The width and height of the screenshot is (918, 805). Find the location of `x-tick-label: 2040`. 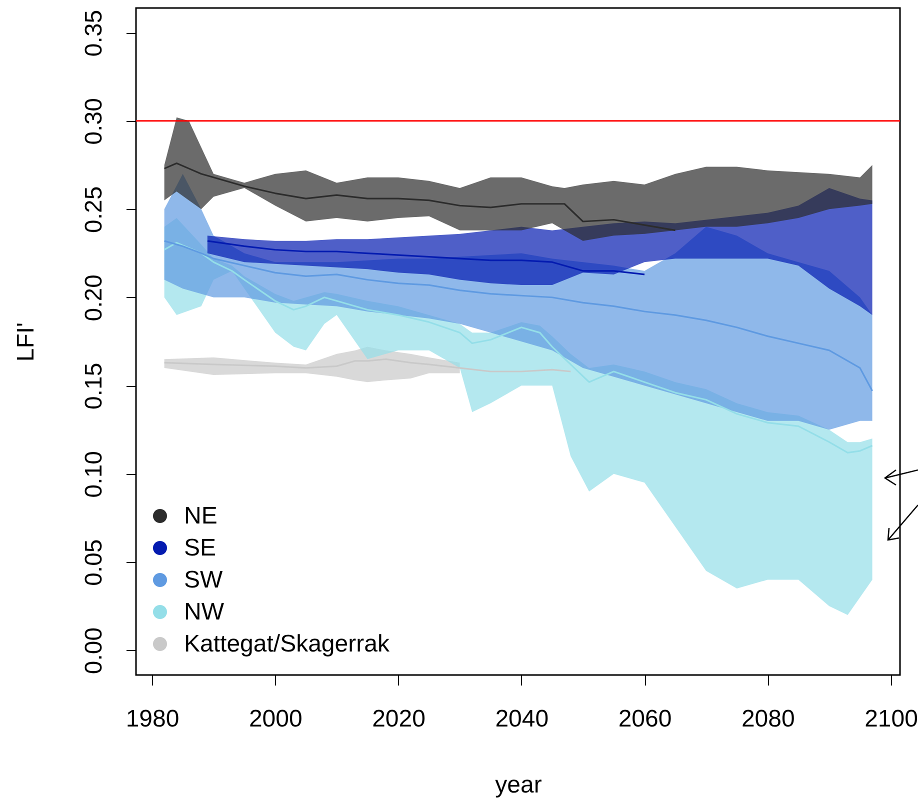

x-tick-label: 2040 is located at coordinates (522, 719).